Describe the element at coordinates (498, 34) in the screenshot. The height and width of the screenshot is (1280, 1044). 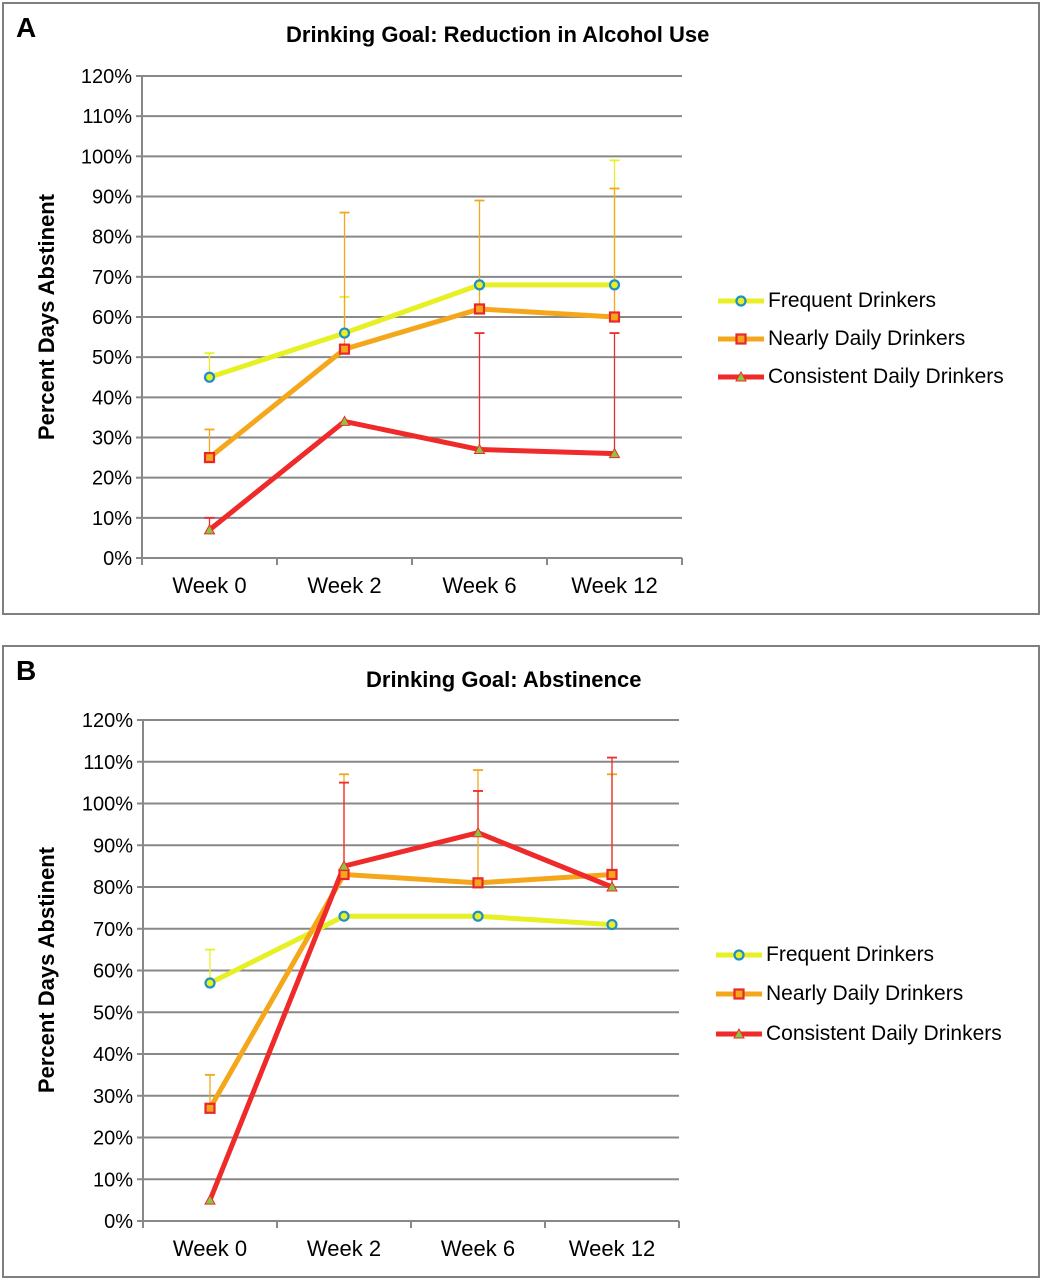
I see `chart-title: Drinking Goal: Reduction in Alcohol Use` at that location.